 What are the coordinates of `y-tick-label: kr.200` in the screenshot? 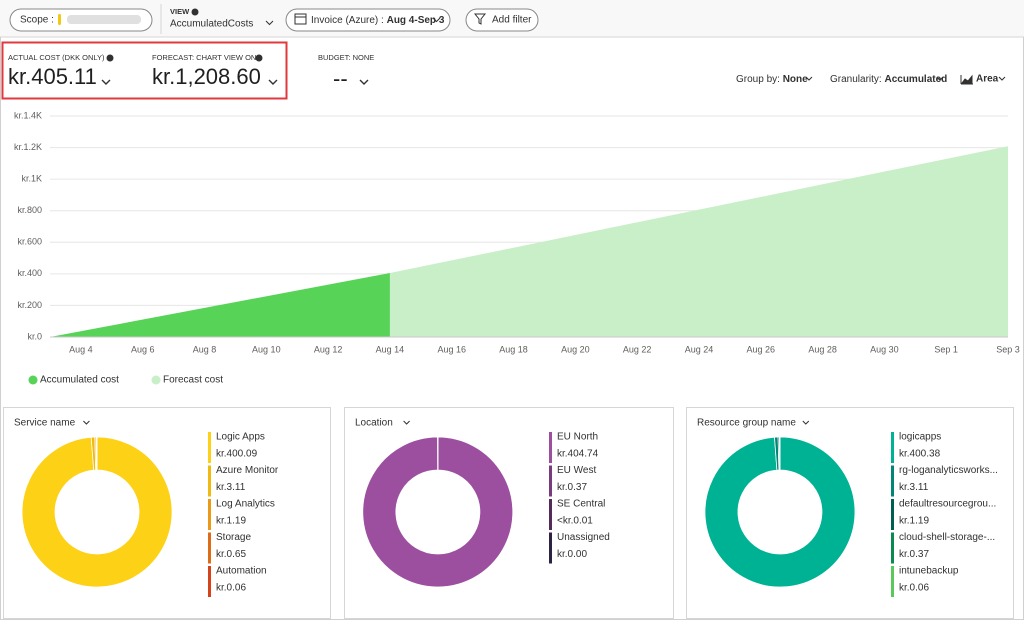 It's located at (29, 305).